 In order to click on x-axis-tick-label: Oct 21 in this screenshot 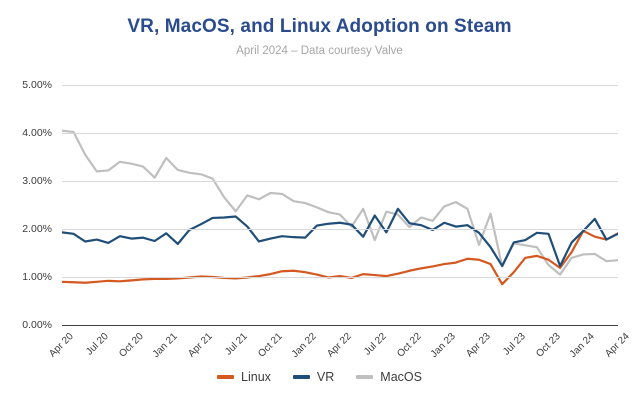, I will do `click(270, 345)`.